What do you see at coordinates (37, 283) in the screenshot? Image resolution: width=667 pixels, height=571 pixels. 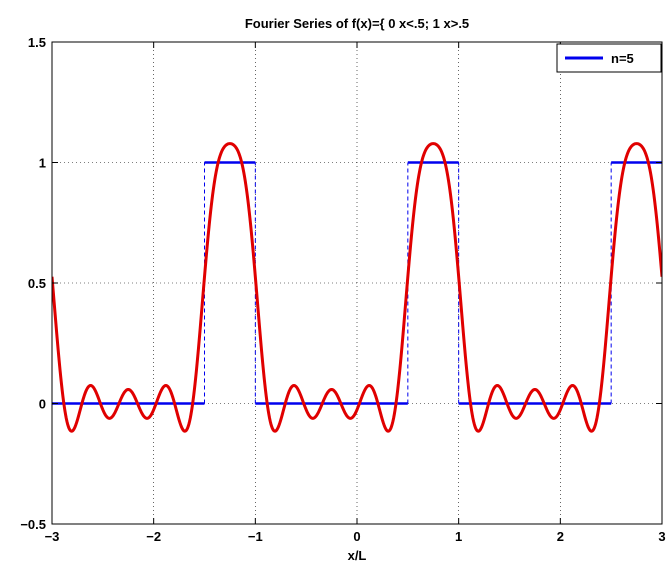 I see `y-tick-label: 0.5` at bounding box center [37, 283].